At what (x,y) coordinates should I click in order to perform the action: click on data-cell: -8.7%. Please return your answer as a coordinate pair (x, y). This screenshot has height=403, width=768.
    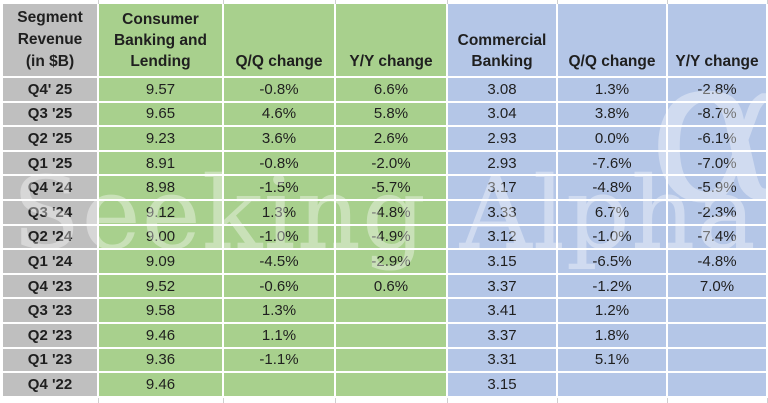
    Looking at the image, I should click on (718, 115).